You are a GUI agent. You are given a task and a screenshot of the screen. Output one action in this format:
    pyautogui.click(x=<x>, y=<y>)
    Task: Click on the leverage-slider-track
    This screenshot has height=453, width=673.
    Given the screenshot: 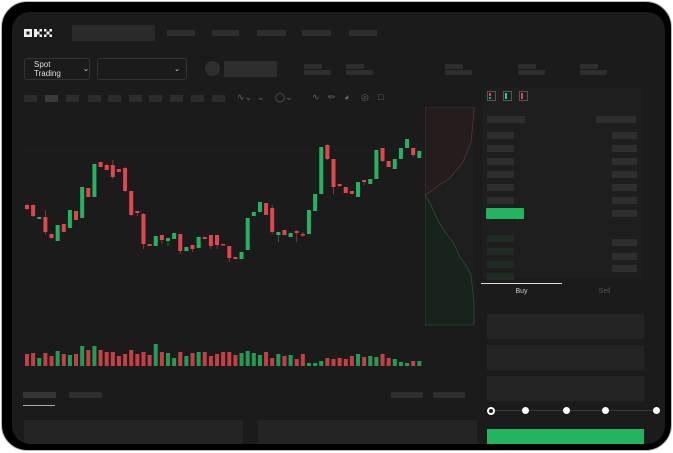 What is the action you would take?
    pyautogui.click(x=575, y=410)
    